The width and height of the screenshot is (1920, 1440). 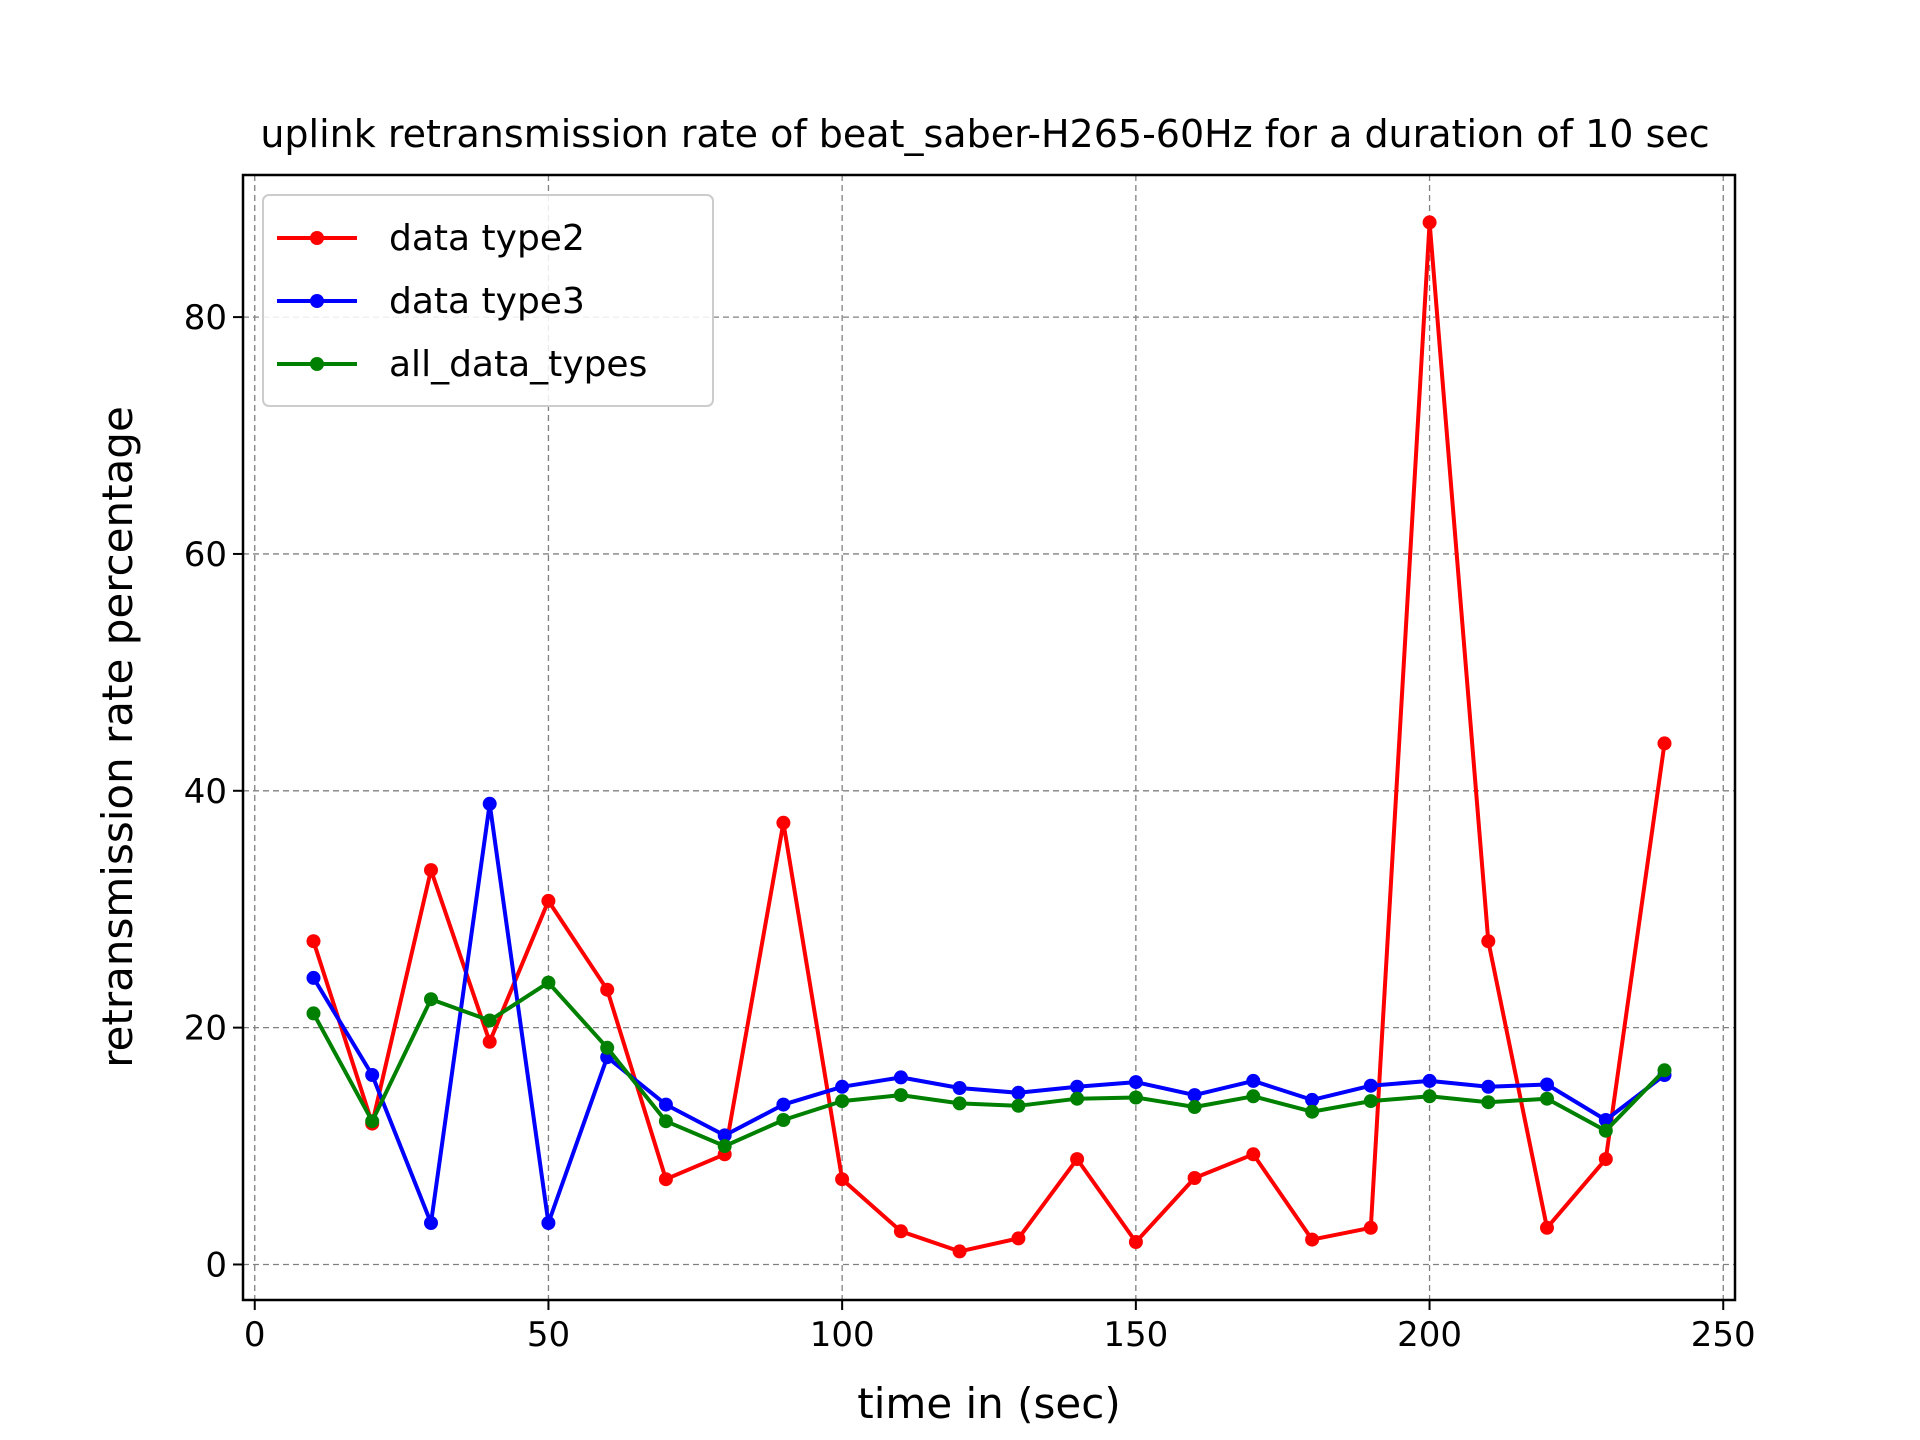 What do you see at coordinates (518, 364) in the screenshot?
I see `legend-label: all_data_types` at bounding box center [518, 364].